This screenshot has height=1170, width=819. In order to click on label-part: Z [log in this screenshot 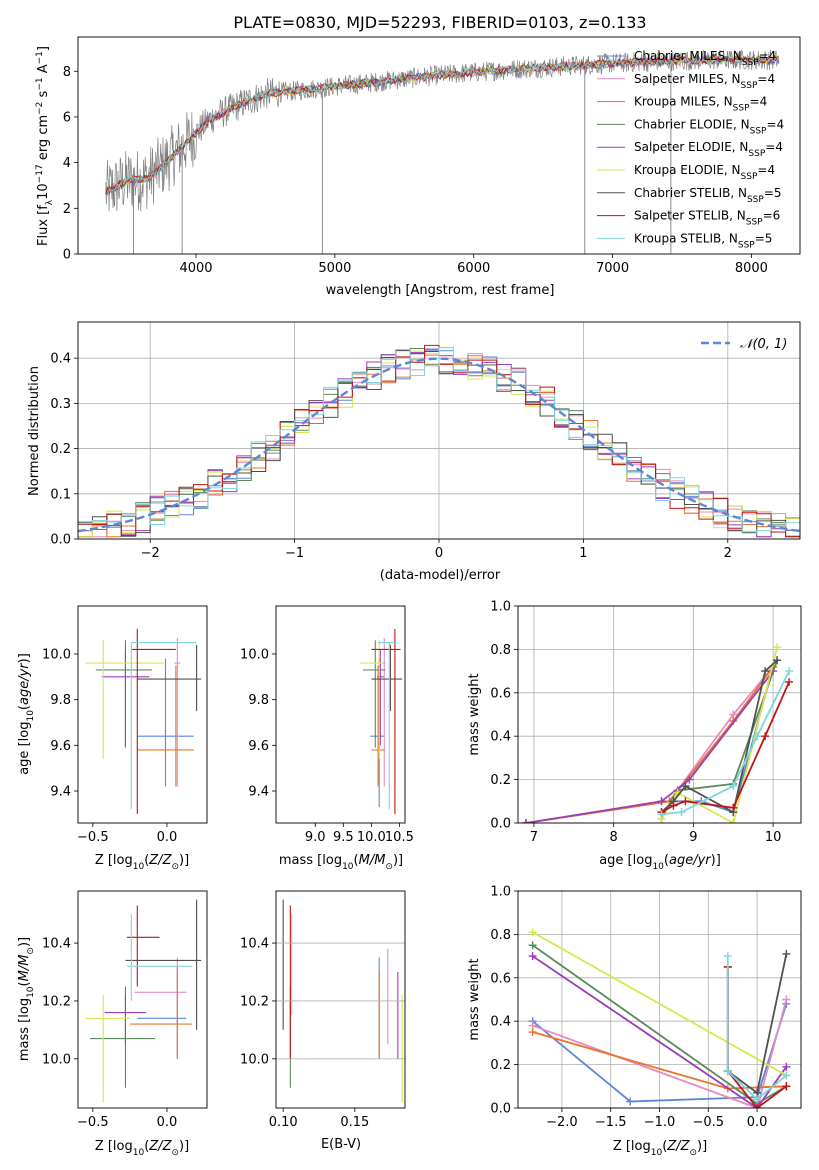, I will do `click(114, 1146)`.